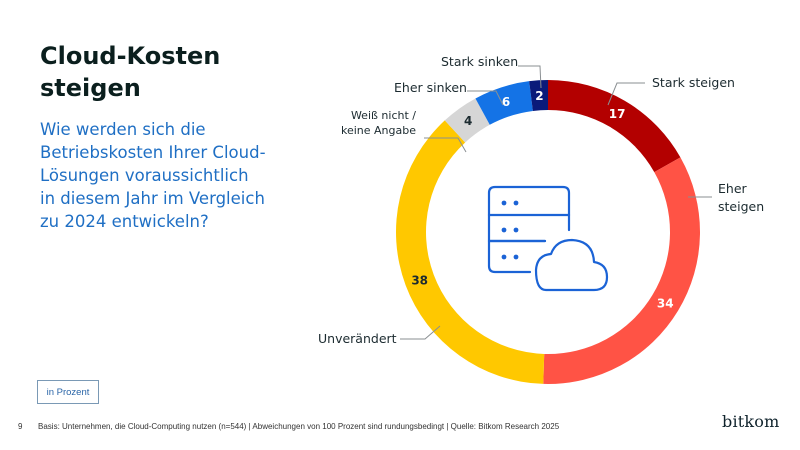 Image resolution: width=800 pixels, height=450 pixels. Describe the element at coordinates (90, 88) in the screenshot. I see `title-line-2: steigen` at that location.